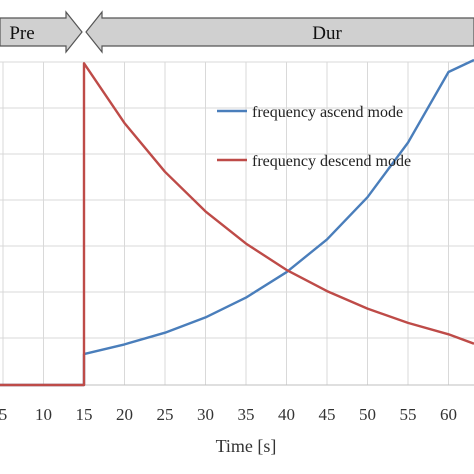  What do you see at coordinates (41, 32) in the screenshot?
I see `phase-arrow-pre` at bounding box center [41, 32].